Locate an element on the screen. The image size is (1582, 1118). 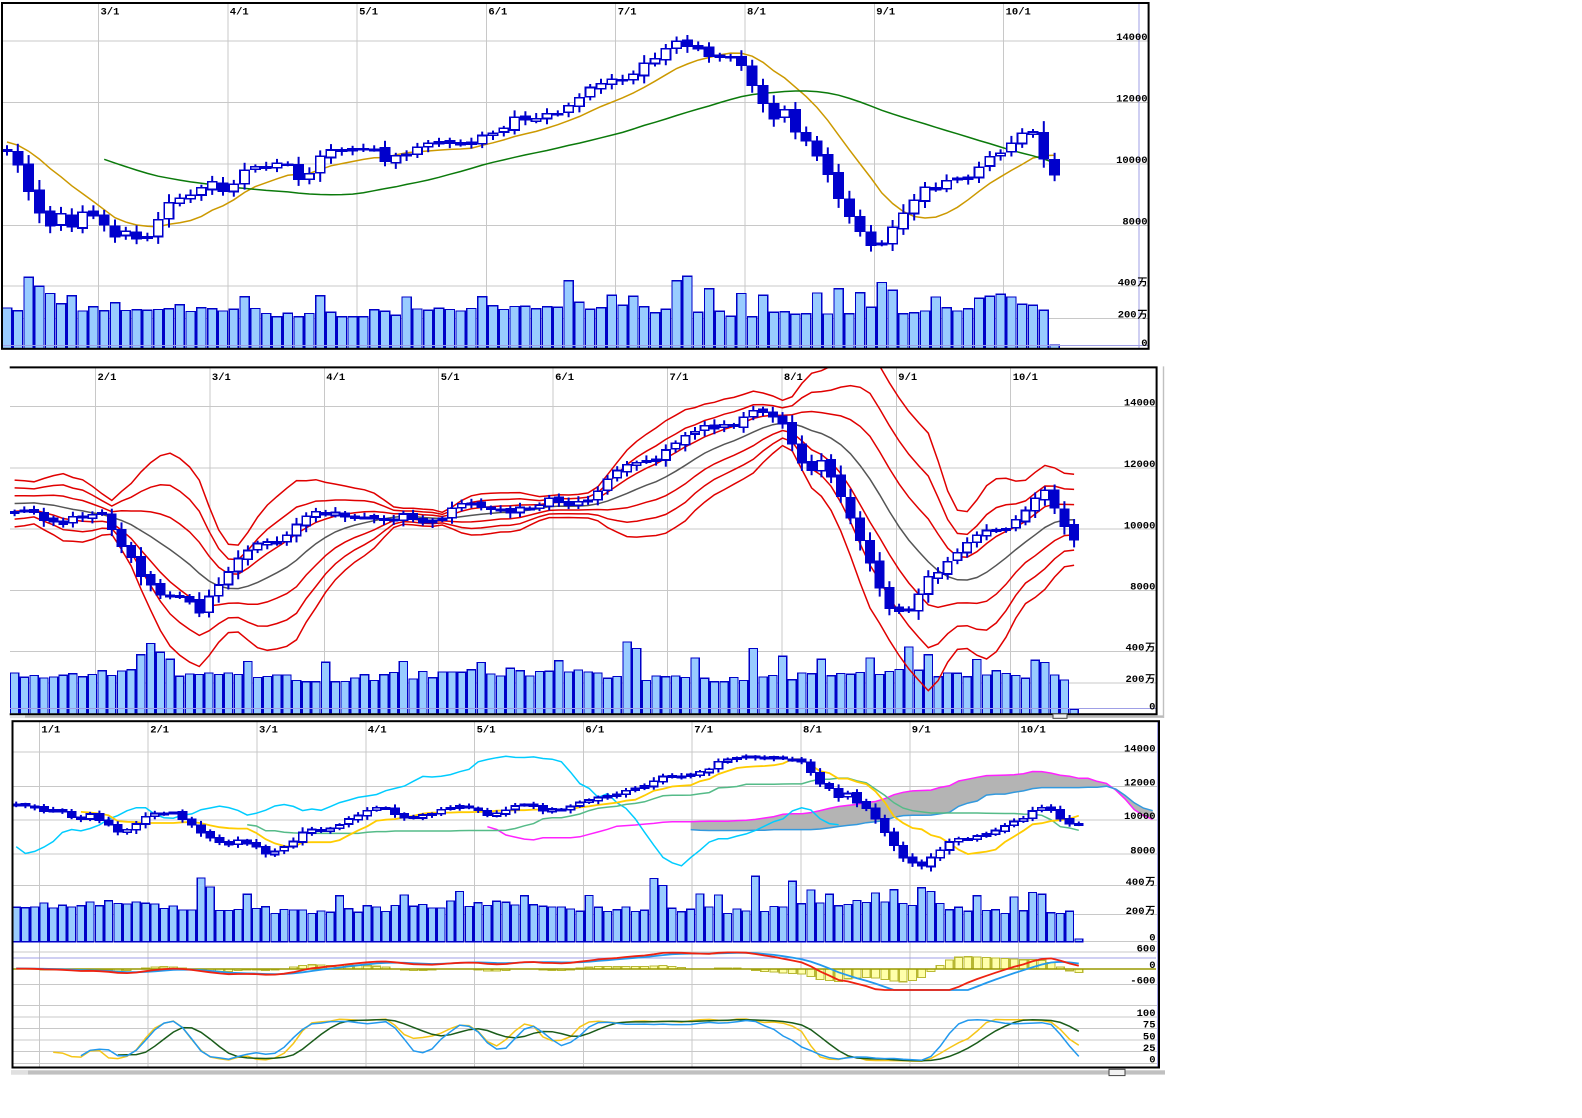
svg-text: 25 is located at coordinates (1149, 1049).